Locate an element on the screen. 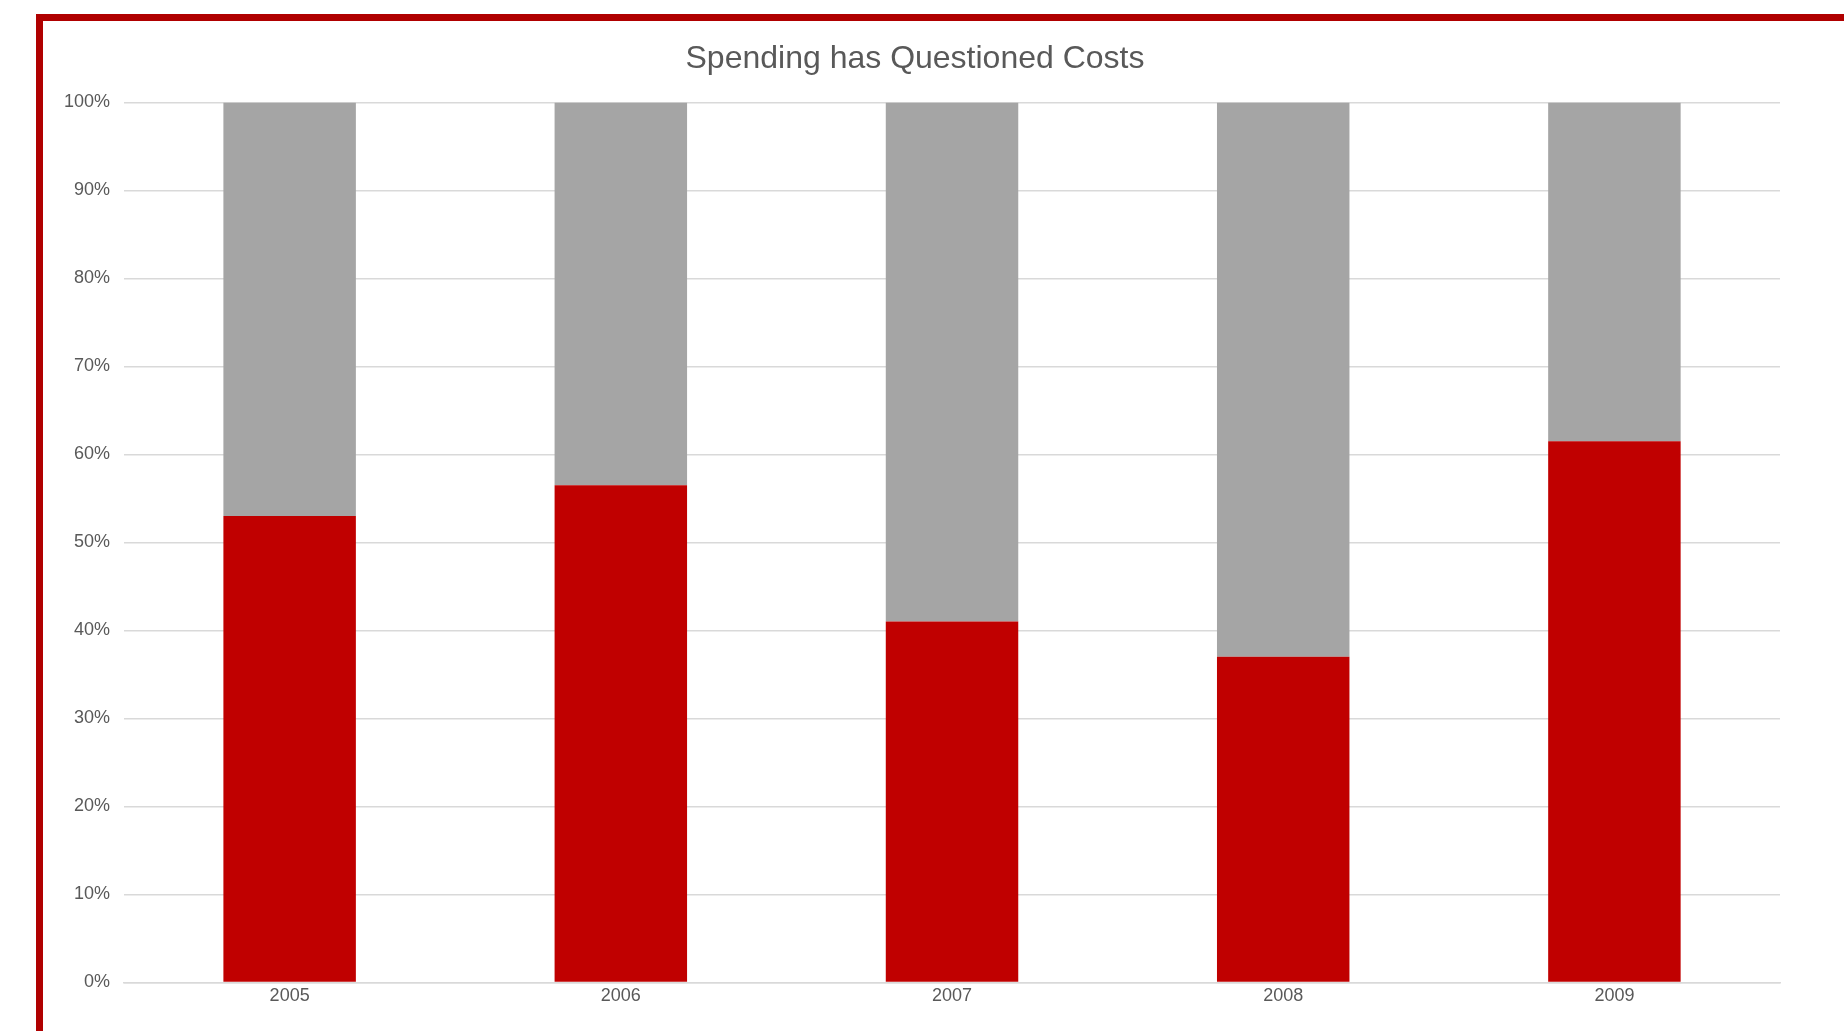 Image resolution: width=1844 pixels, height=1031 pixels. y-tick-label: 40% is located at coordinates (92, 629).